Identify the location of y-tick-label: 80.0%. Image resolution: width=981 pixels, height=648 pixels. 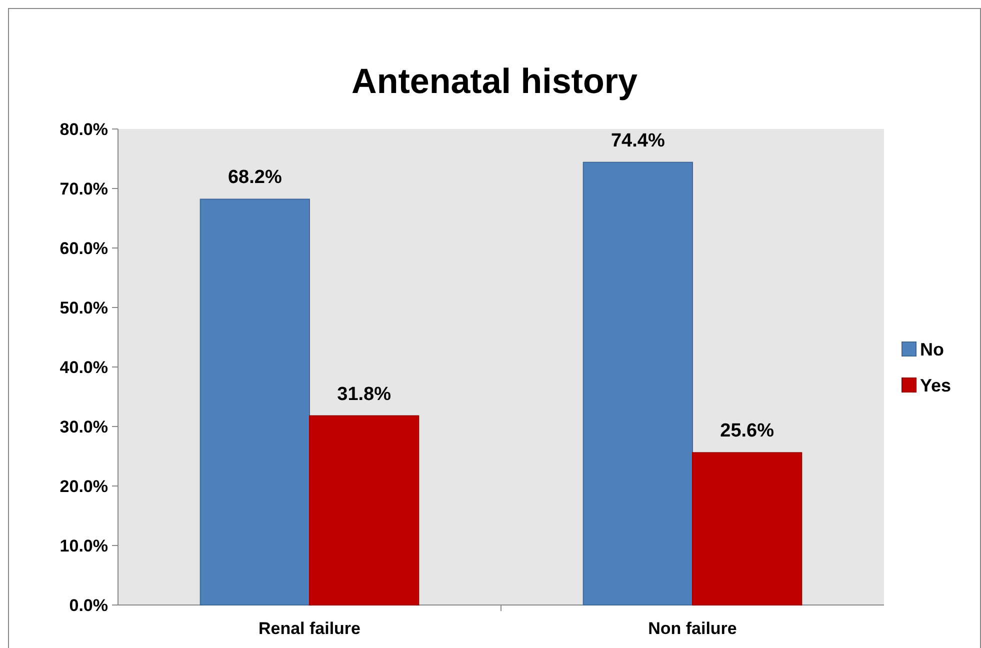
(84, 129).